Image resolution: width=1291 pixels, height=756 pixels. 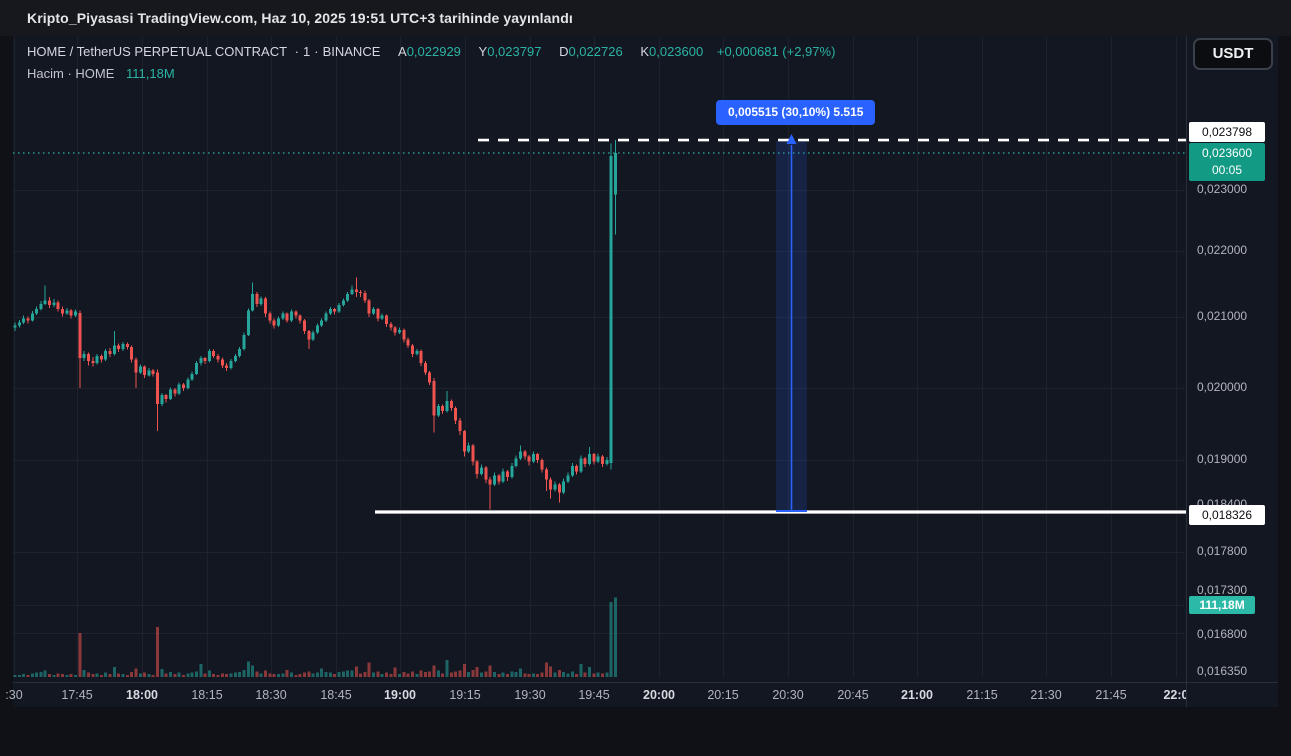 I want to click on time-tick-label: 21:15, so click(x=982, y=695).